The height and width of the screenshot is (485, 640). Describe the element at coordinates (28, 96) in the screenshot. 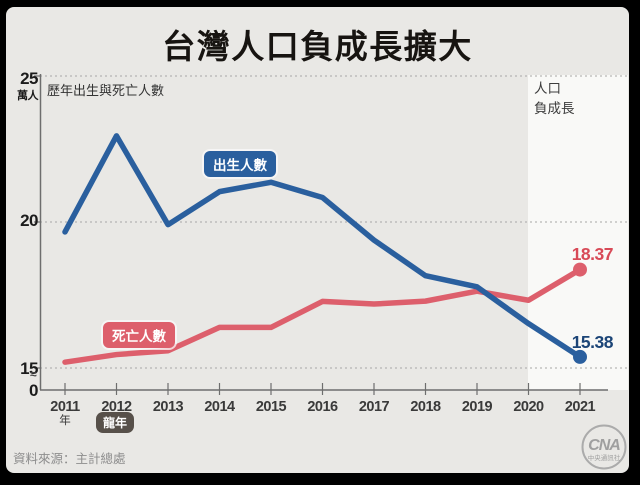

I see `y-axis-unit: 萬人` at that location.